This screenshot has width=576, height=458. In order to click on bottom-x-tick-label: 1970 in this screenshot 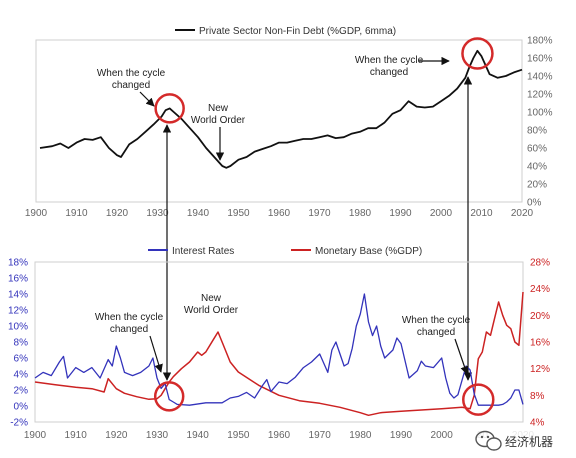, I will do `click(320, 435)`.